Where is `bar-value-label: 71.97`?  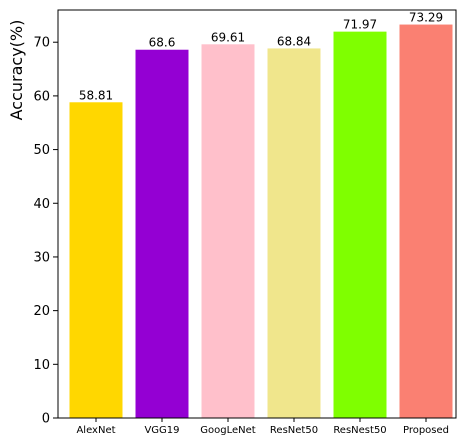 bar-value-label: 71.97 is located at coordinates (360, 25).